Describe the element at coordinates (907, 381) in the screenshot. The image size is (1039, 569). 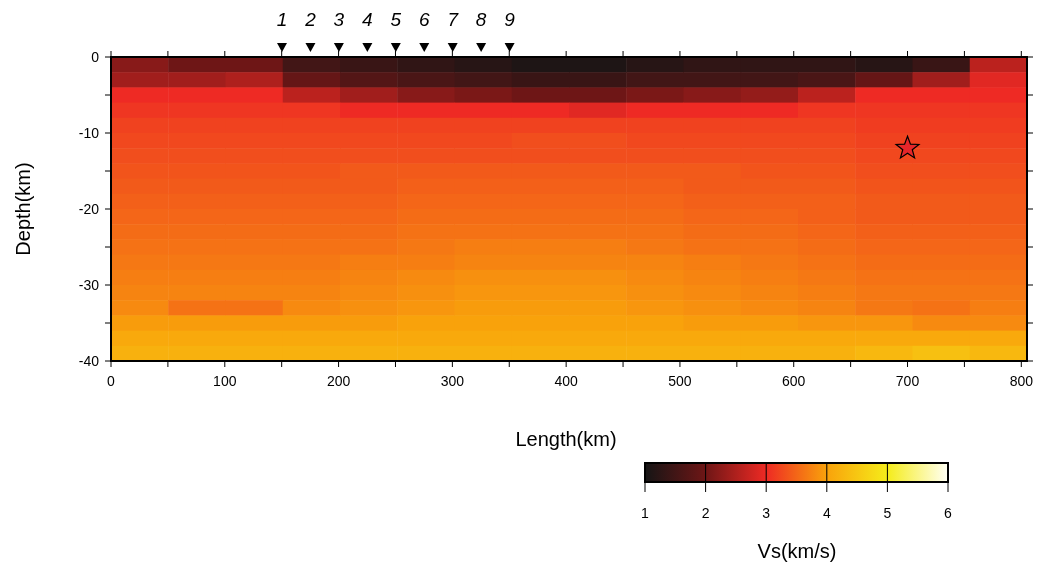
I see `x-tick-label: 700` at that location.